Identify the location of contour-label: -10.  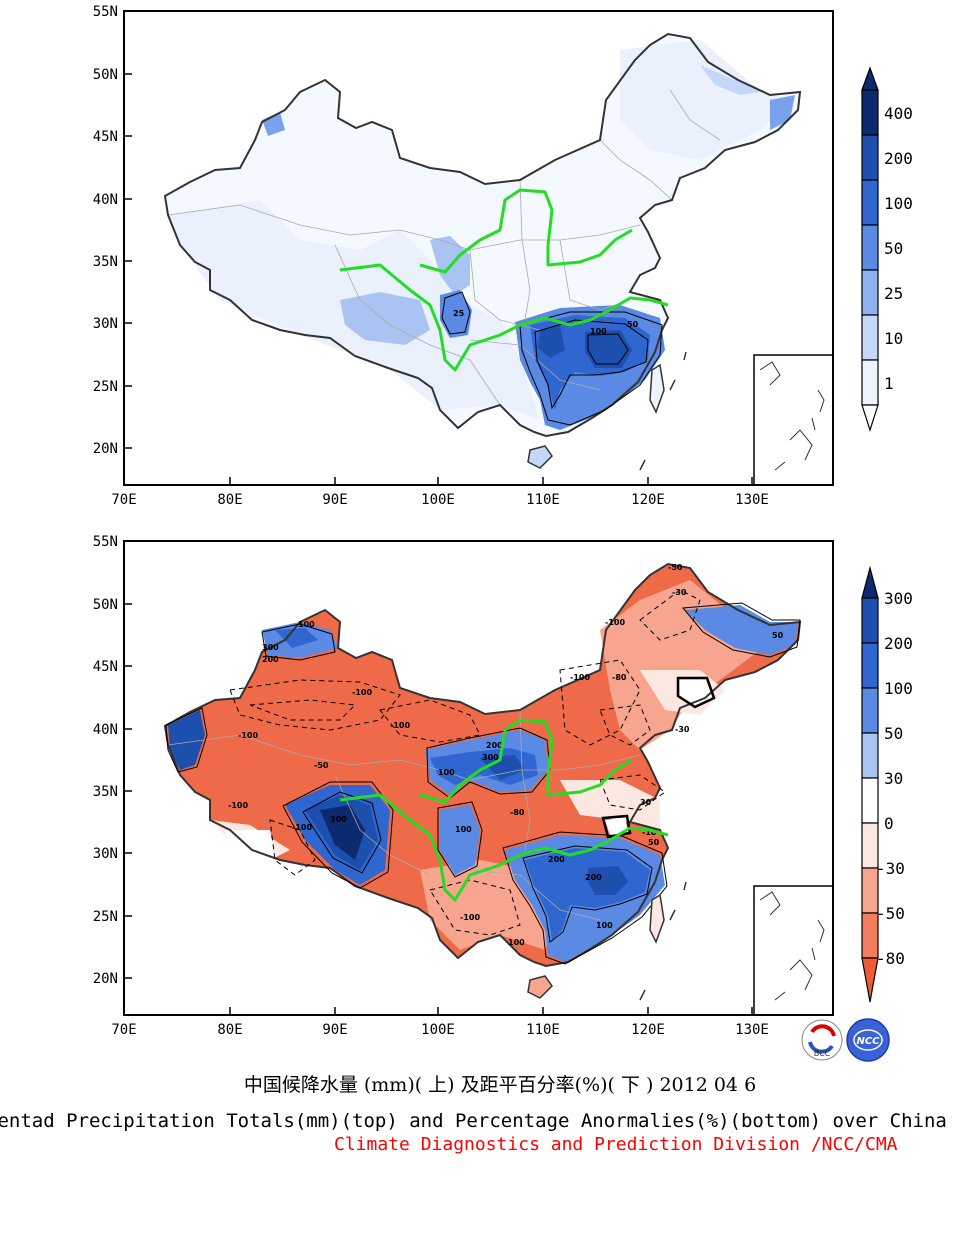
(649, 832).